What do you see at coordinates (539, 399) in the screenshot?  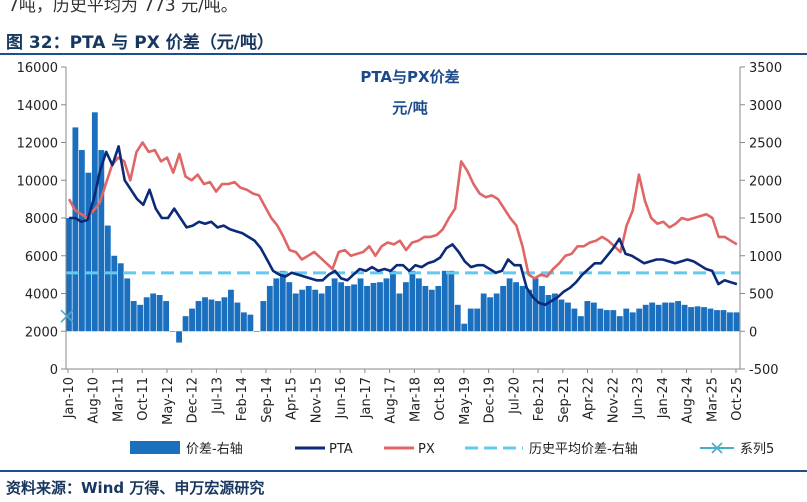 I see `x-tick-label: Feb-21` at bounding box center [539, 399].